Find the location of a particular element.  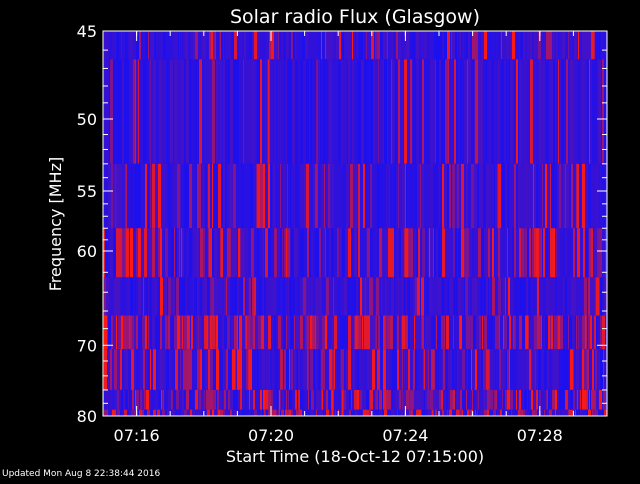

chart-title: Solar radio Flux (Glasgow) is located at coordinates (355, 17).